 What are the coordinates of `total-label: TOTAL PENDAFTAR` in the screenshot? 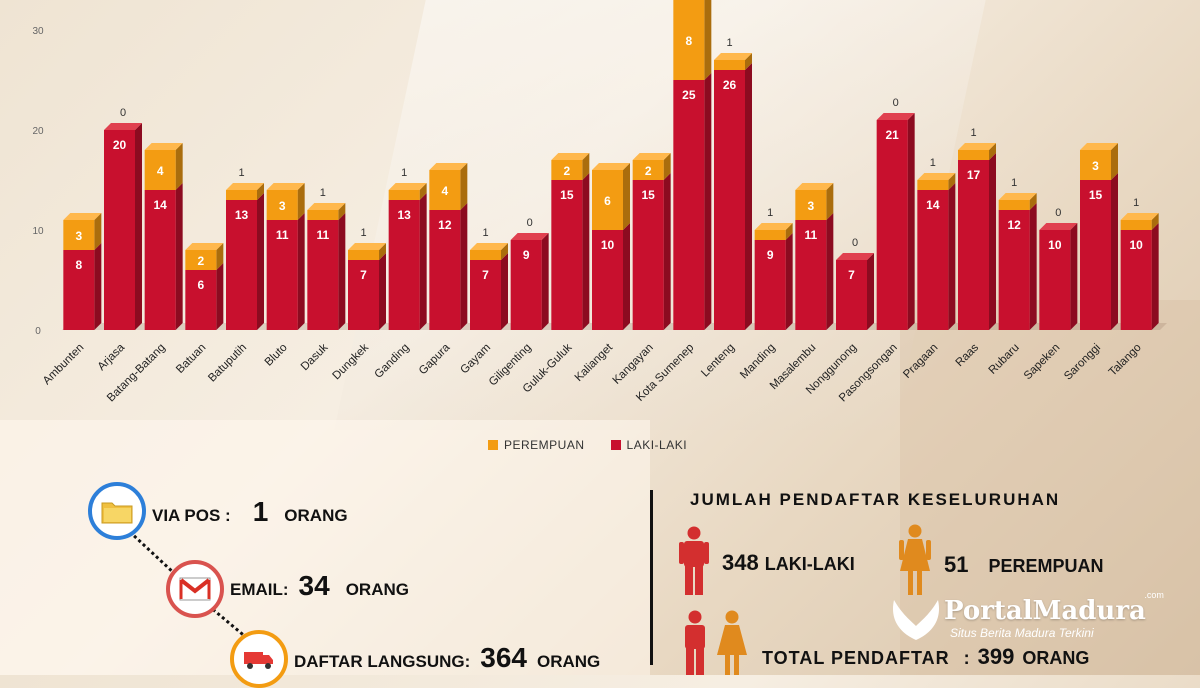 It's located at (856, 658).